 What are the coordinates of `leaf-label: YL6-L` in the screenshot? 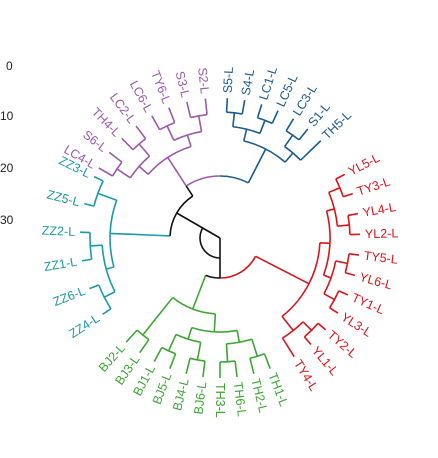 It's located at (376, 281).